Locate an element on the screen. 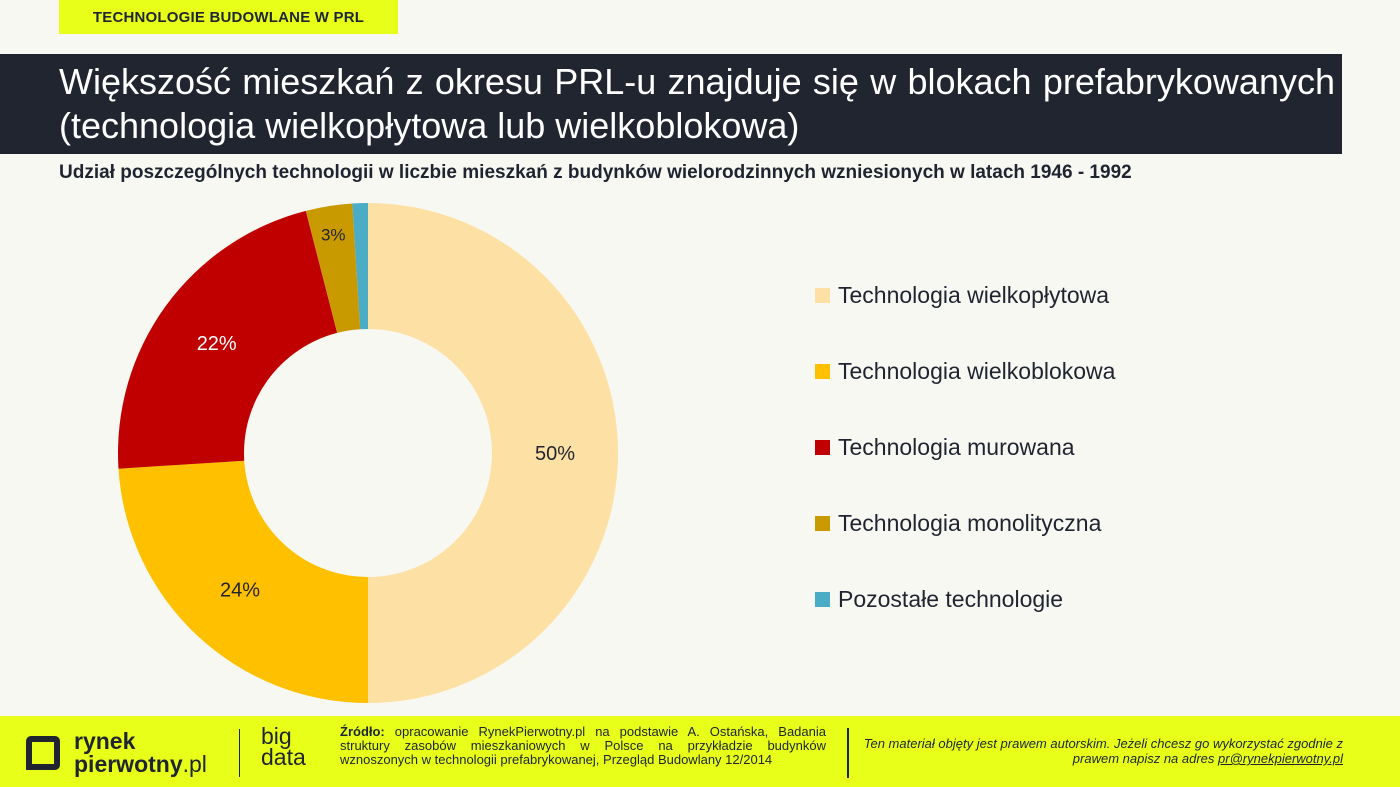 This screenshot has width=1400, height=787. legend-item-2: Technologia wielkoblokowa is located at coordinates (965, 396).